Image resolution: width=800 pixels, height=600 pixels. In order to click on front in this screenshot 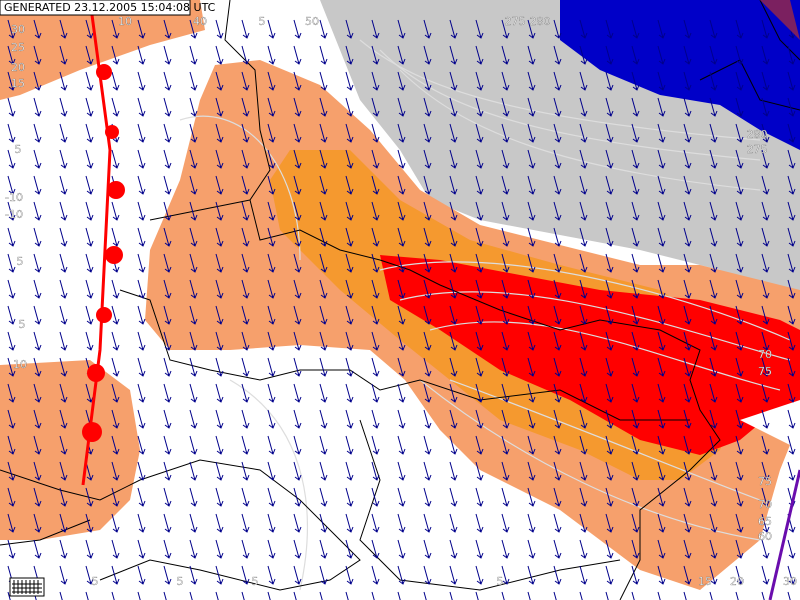, I will do `click(103, 243)`.